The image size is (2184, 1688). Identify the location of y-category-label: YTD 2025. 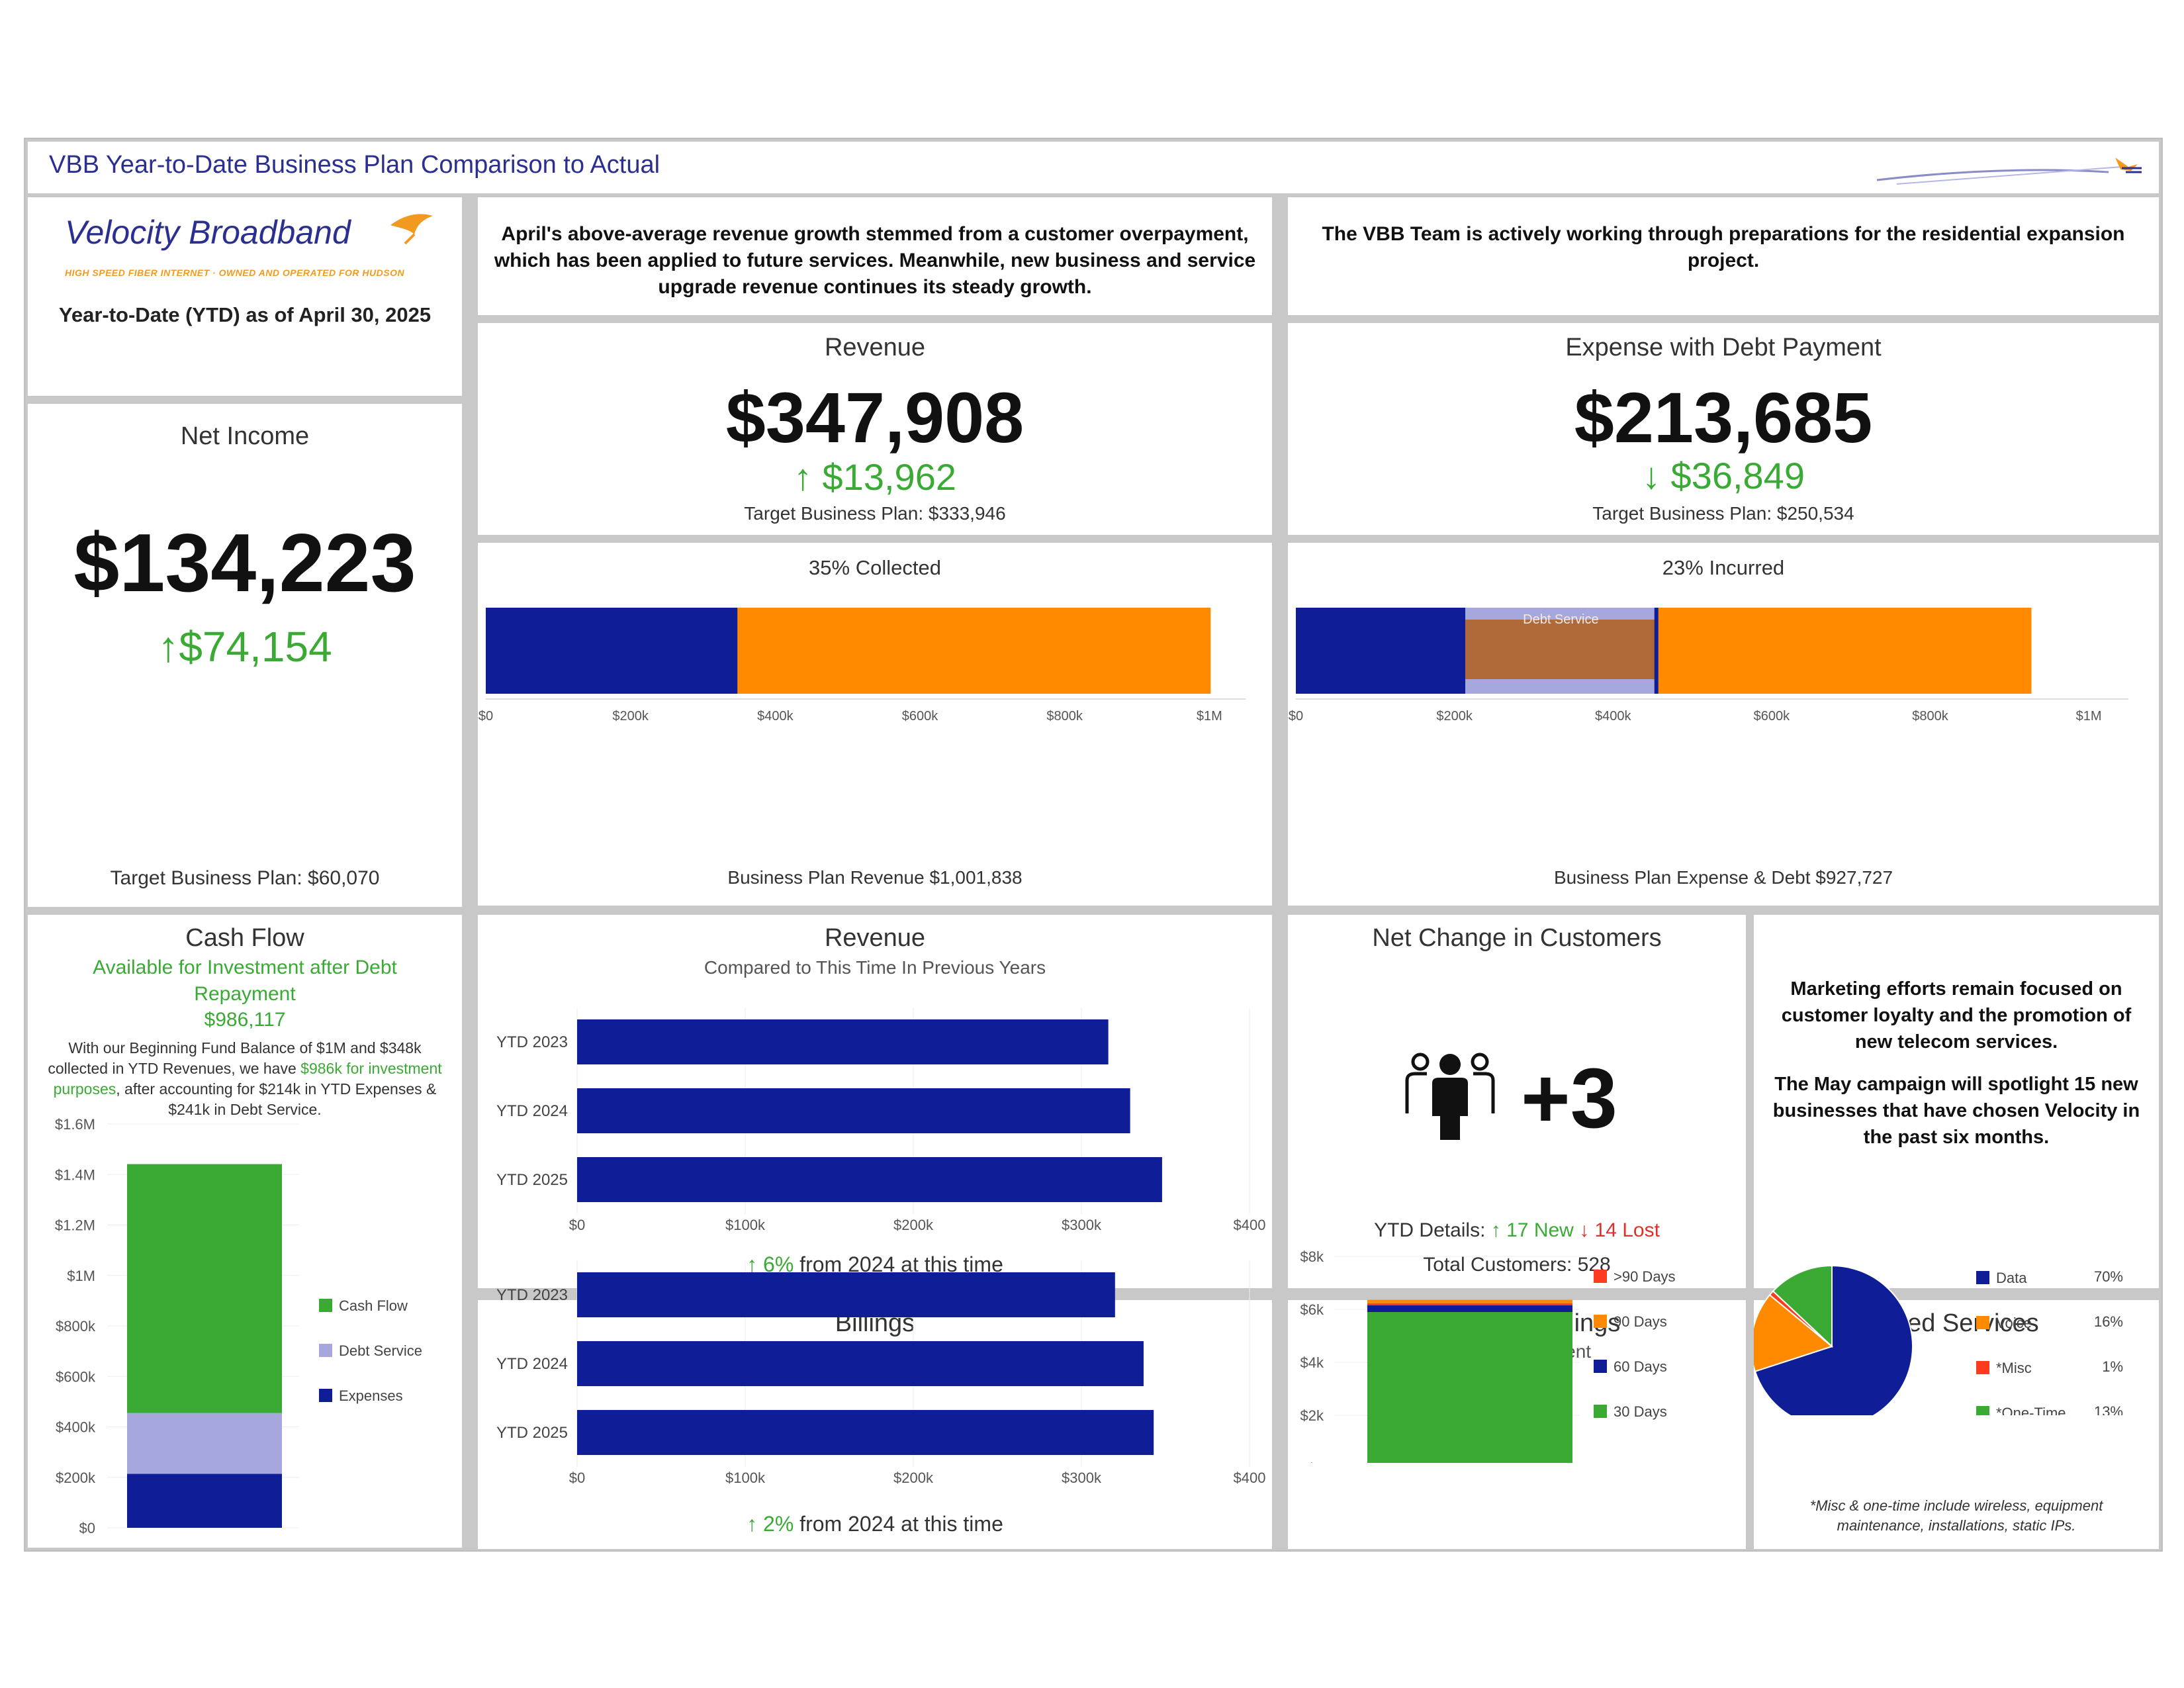
(532, 1433).